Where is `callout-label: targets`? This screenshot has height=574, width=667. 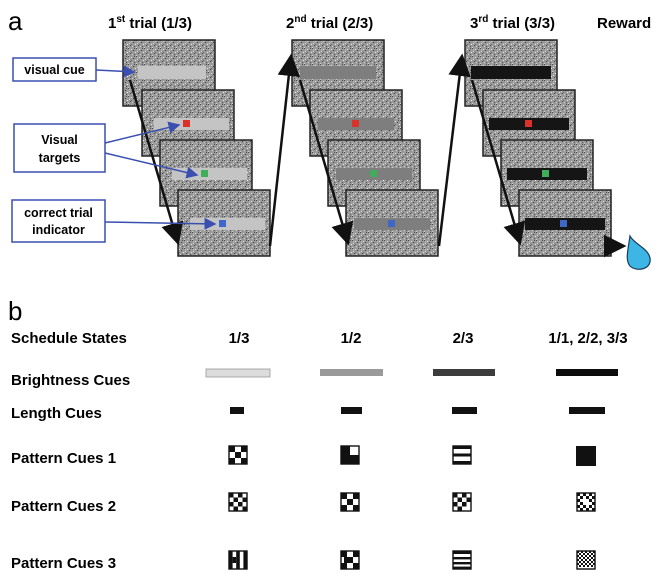
callout-label: targets is located at coordinates (60, 158).